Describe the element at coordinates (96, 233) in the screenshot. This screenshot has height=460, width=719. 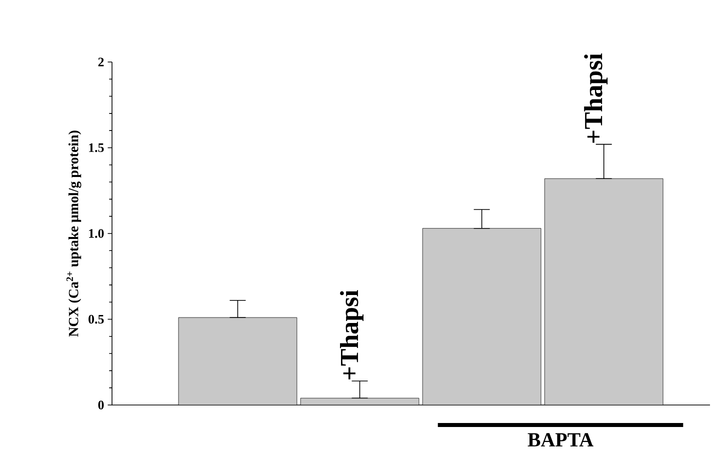
I see `y-tick-label: 1.0` at that location.